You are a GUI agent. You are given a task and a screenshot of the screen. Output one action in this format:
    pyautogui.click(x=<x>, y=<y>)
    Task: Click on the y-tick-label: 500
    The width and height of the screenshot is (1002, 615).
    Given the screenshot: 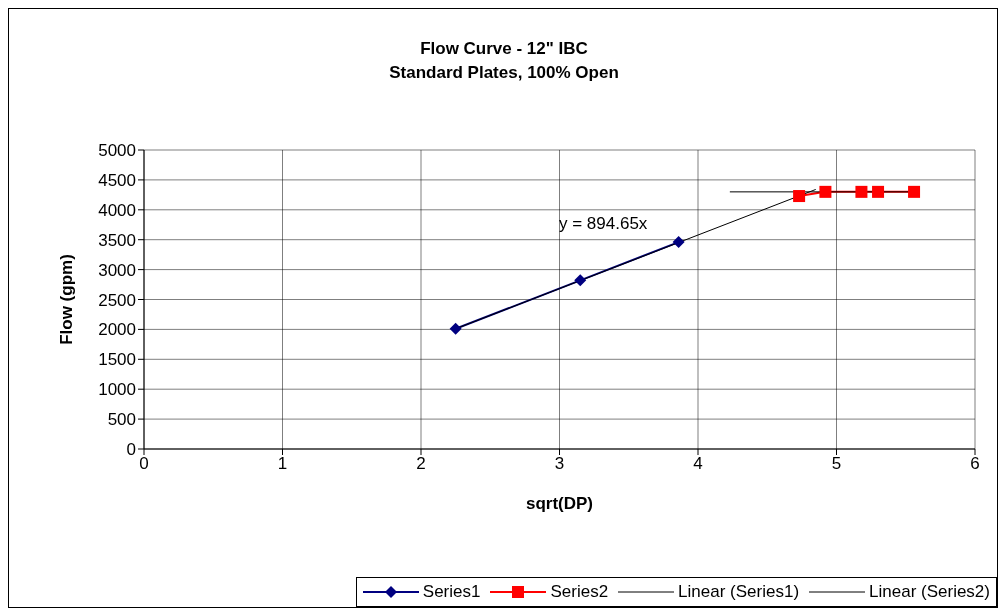 What is the action you would take?
    pyautogui.click(x=121, y=420)
    